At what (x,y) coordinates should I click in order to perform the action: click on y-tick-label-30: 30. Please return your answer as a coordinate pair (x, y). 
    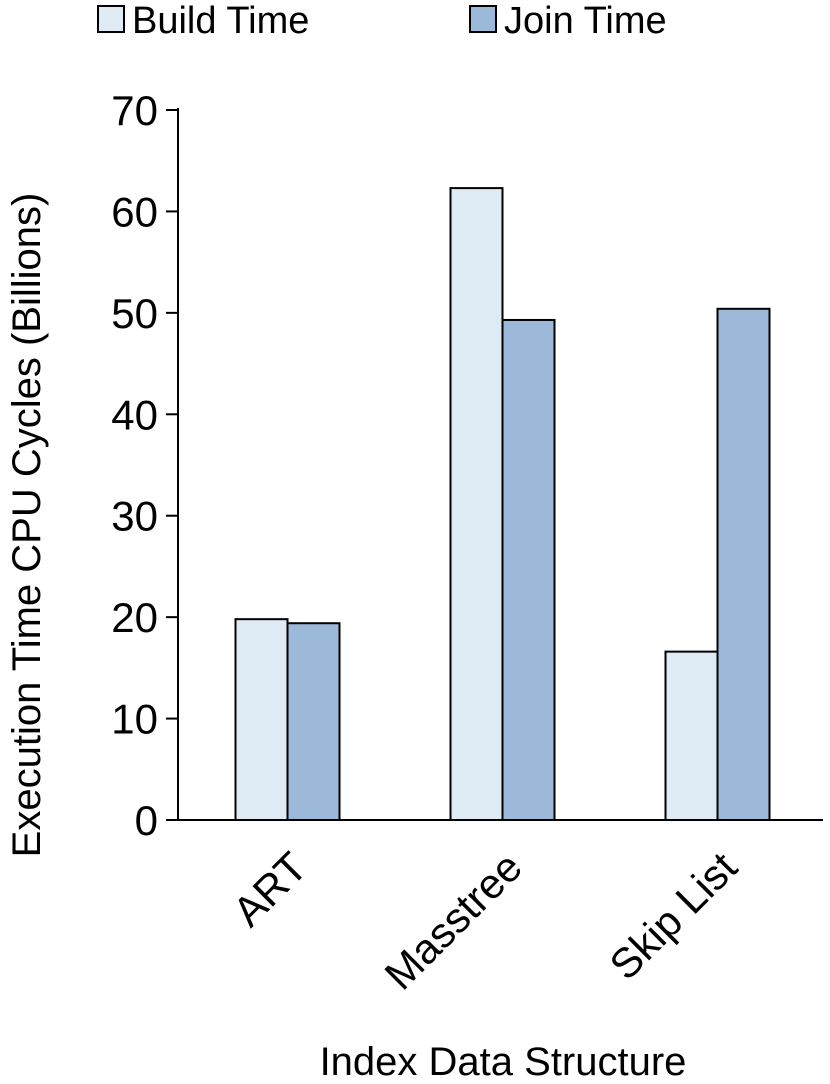
    Looking at the image, I should click on (134, 516).